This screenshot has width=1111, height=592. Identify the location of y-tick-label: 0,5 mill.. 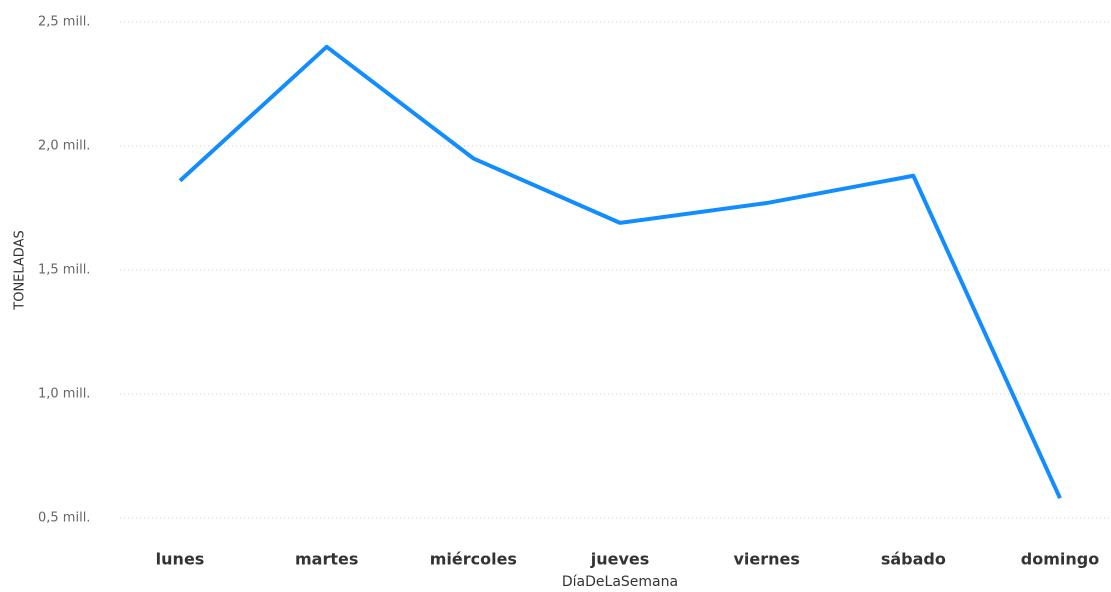
(64, 518).